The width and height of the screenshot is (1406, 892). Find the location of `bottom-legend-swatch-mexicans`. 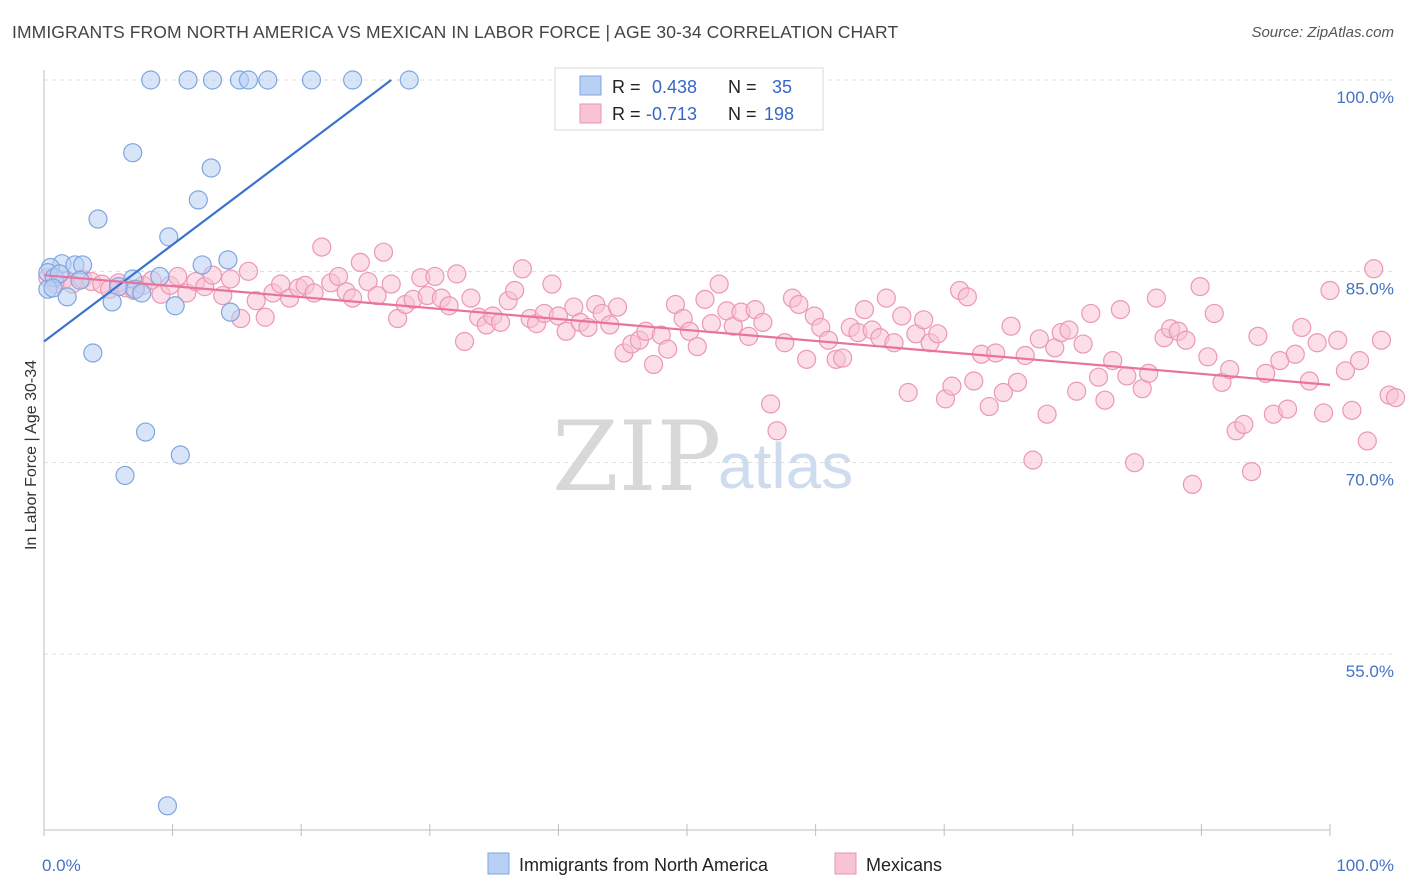

bottom-legend-swatch-mexicans is located at coordinates (845, 863).